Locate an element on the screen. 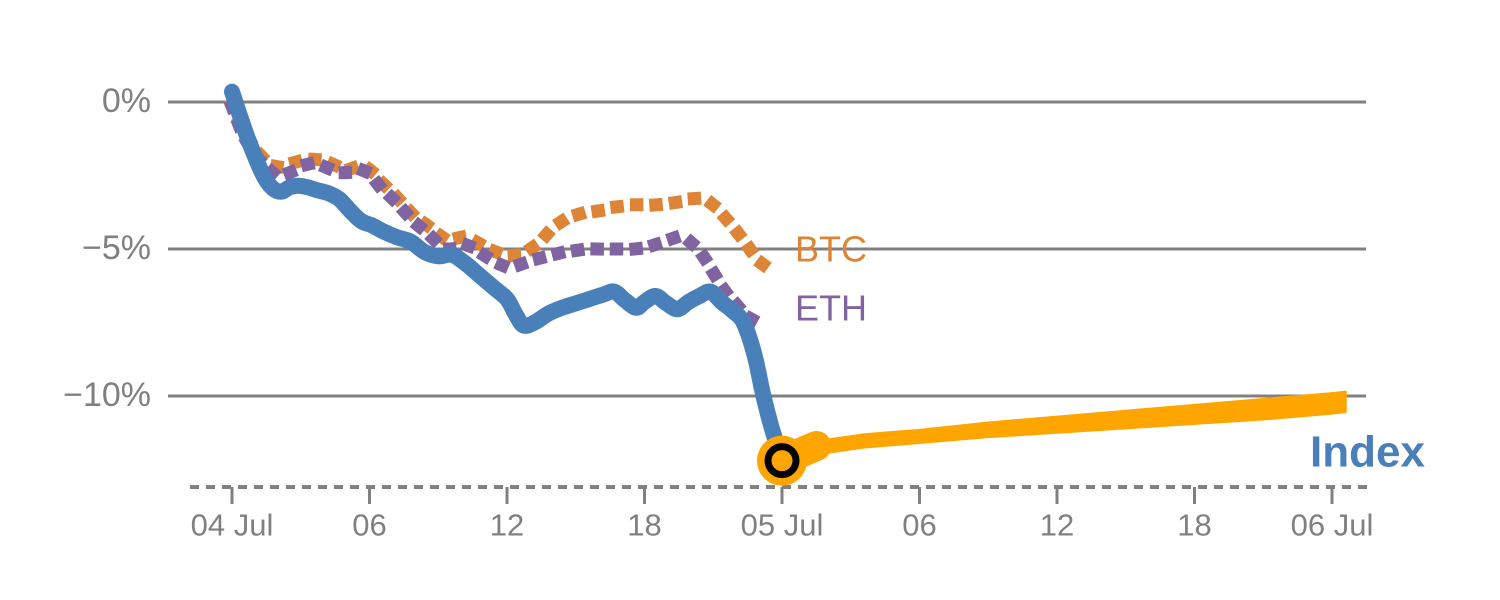 Image resolution: width=1500 pixels, height=600 pixels. forecast-band-index is located at coordinates (1057, 433).